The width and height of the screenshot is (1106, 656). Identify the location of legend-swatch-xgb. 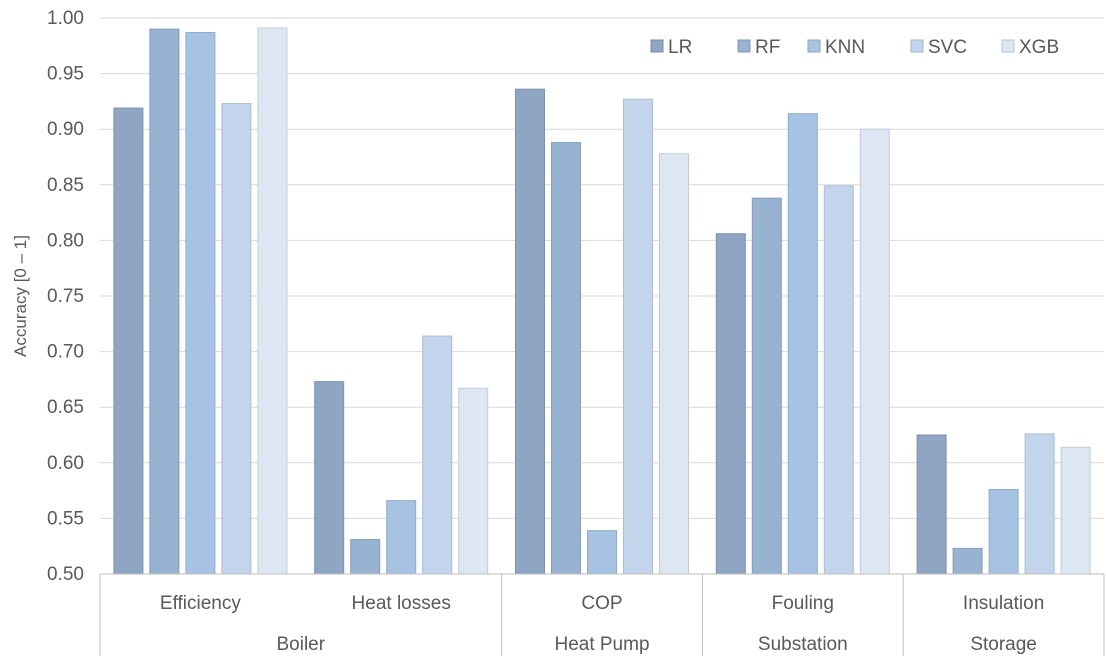
(1008, 46).